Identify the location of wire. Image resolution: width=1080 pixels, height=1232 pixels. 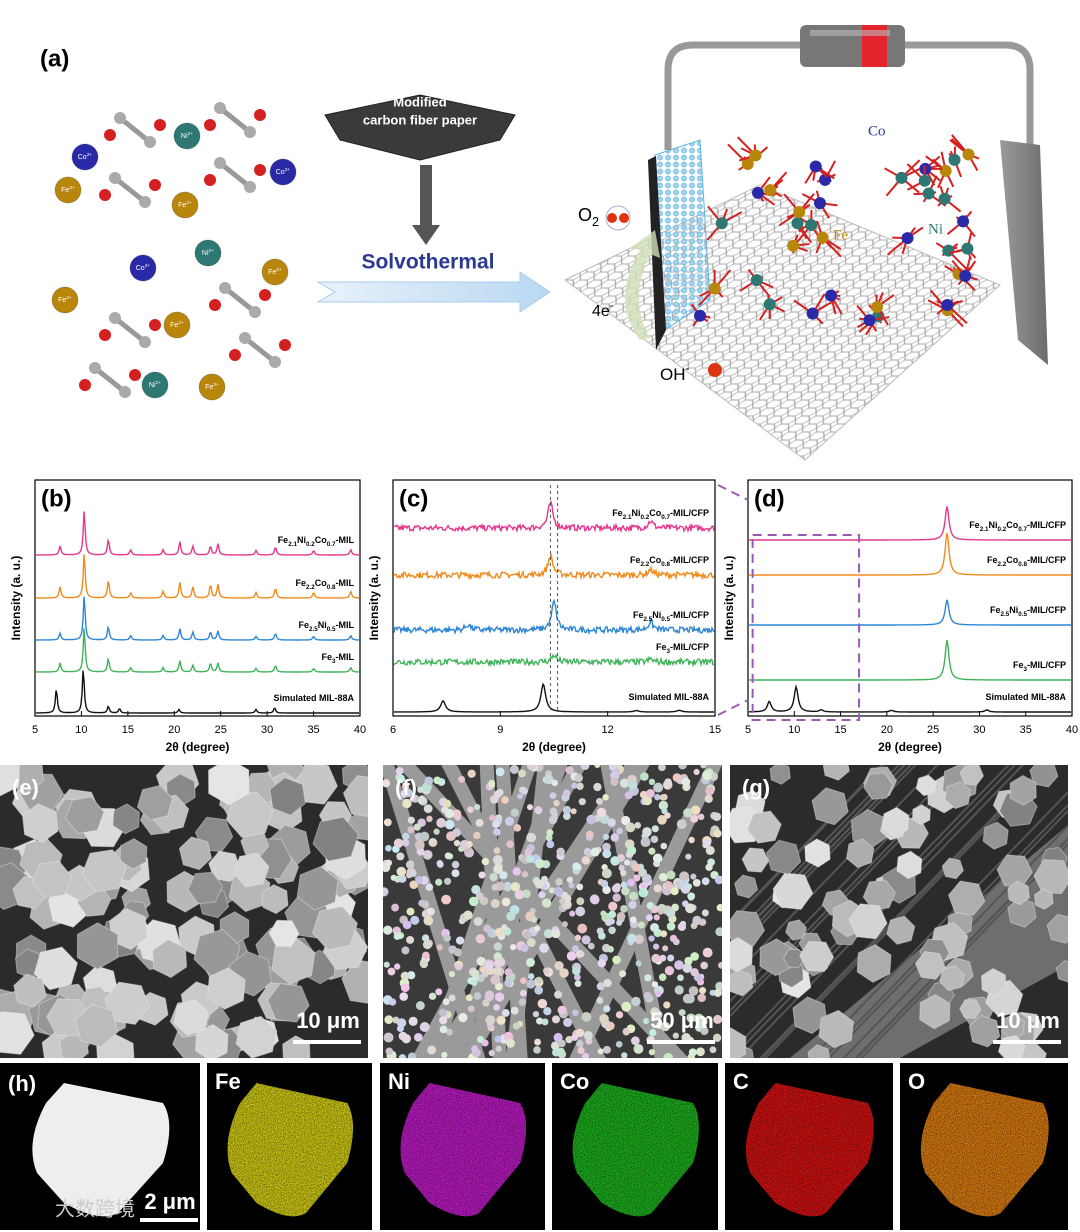
(849, 95).